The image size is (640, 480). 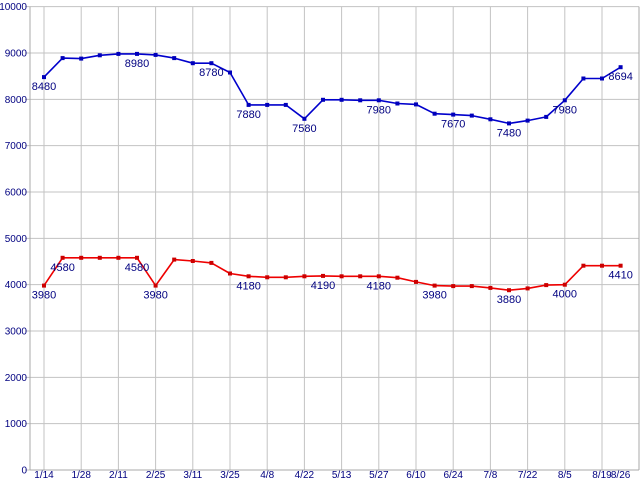 What do you see at coordinates (332, 89) in the screenshot?
I see `upper-blue-series-line` at bounding box center [332, 89].